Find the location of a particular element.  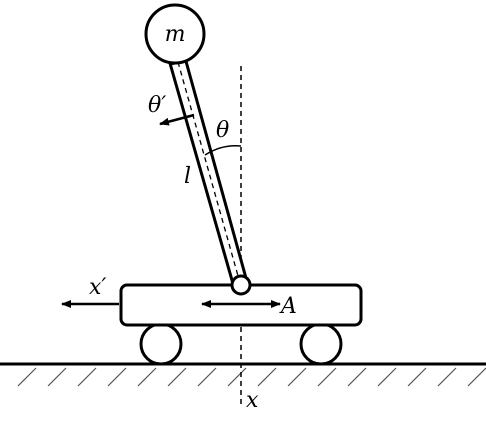

actuator-label: A is located at coordinates (288, 306).